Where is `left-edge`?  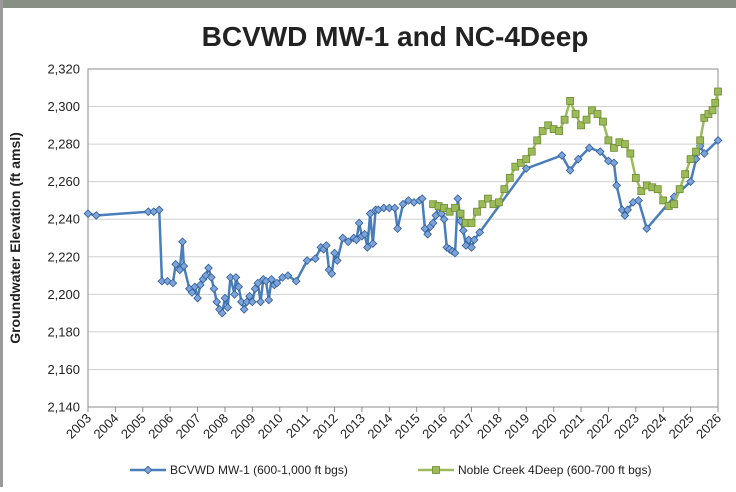
left-edge is located at coordinates (1, 243).